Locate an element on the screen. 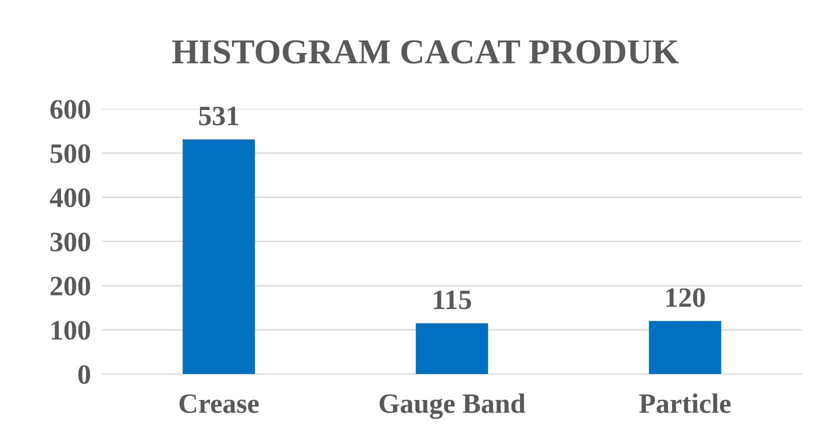  x-tick-label: Gauge Band is located at coordinates (453, 406).